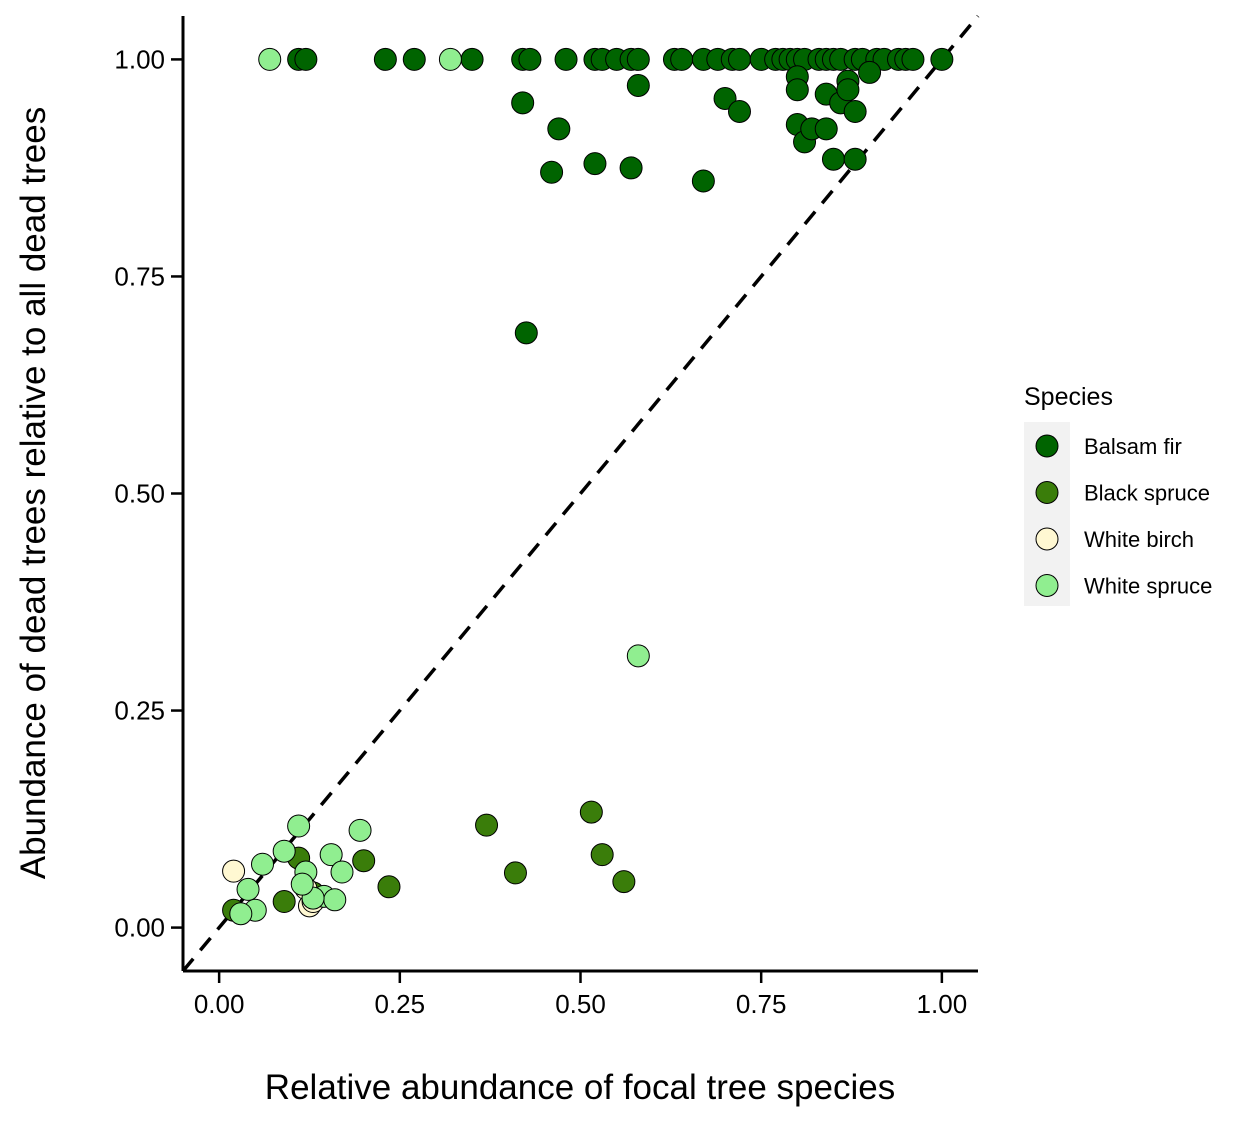 This screenshot has width=1248, height=1123. Describe the element at coordinates (139, 711) in the screenshot. I see `y-tick-label: 0.25` at that location.